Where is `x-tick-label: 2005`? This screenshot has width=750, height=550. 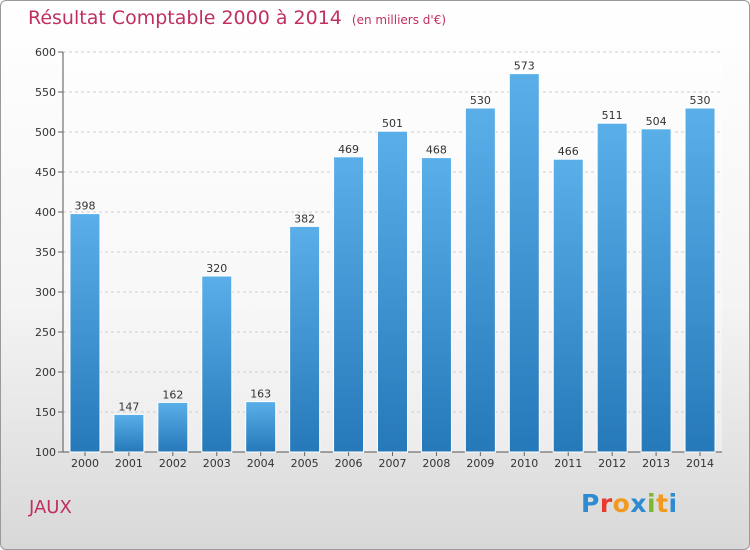
x-tick-label: 2005 is located at coordinates (305, 463).